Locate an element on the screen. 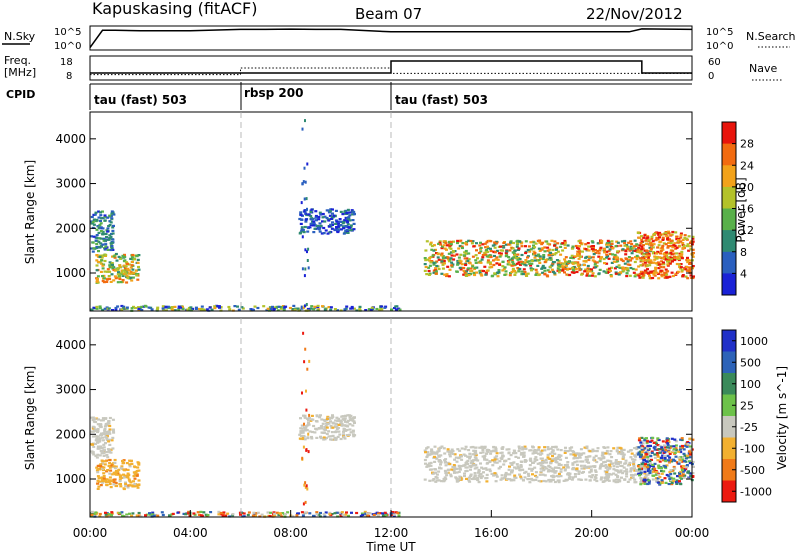 This screenshot has height=554, width=800. colorbar-tick-label: -1000 is located at coordinates (756, 491).